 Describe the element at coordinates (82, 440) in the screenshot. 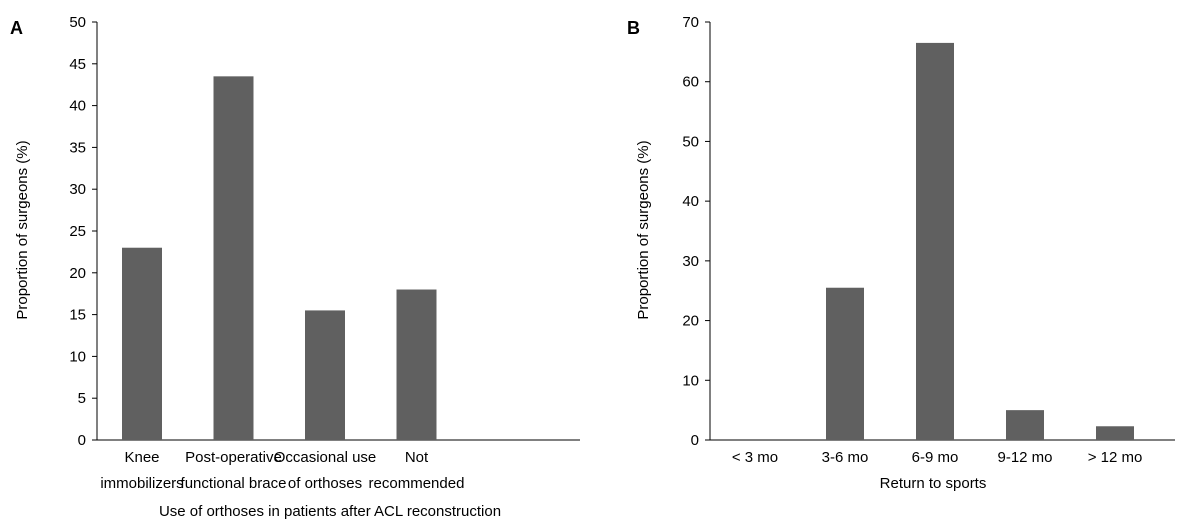

I see `panel-a-y-tick-label: 0` at that location.